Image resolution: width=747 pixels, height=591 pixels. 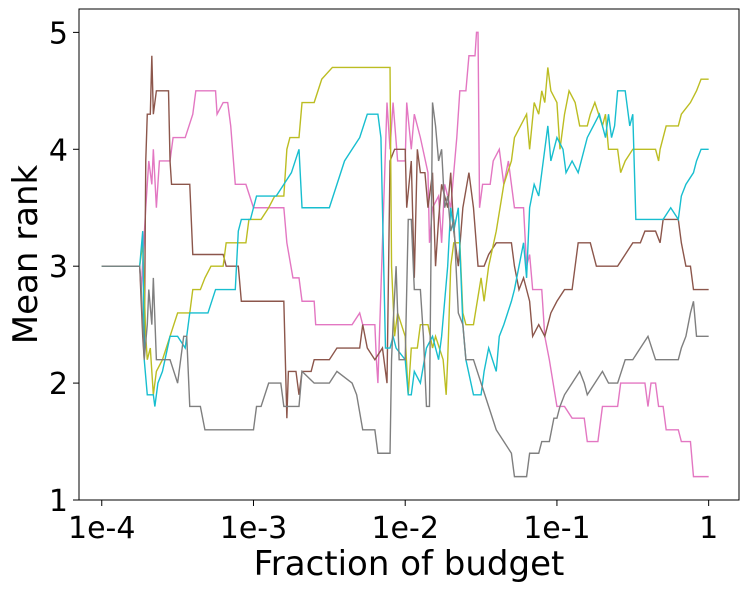 I want to click on y-axis-label: Mean rank, so click(x=26, y=254).